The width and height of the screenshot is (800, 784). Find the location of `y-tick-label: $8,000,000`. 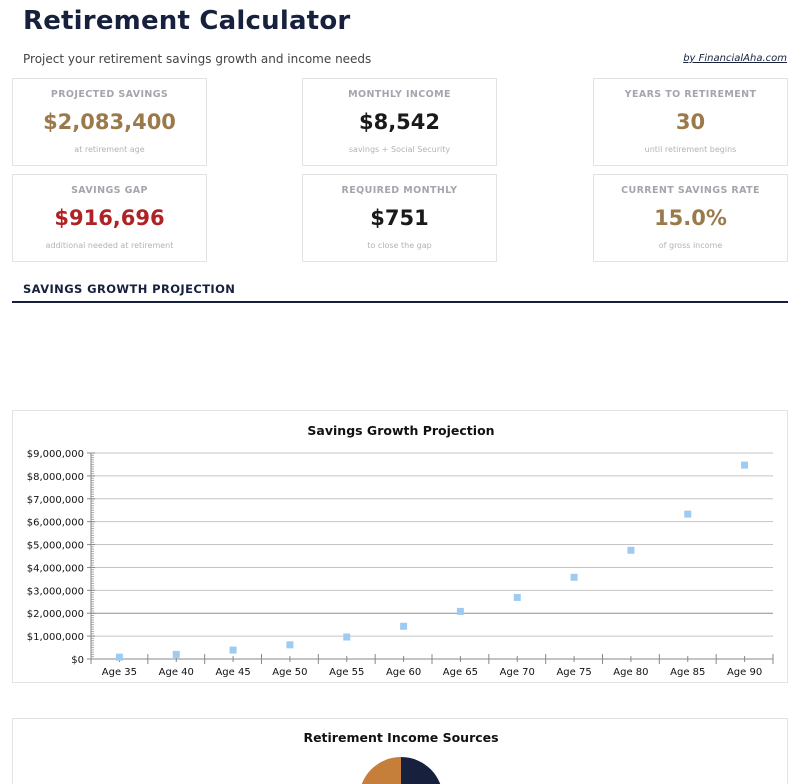

y-tick-label: $8,000,000 is located at coordinates (55, 477).